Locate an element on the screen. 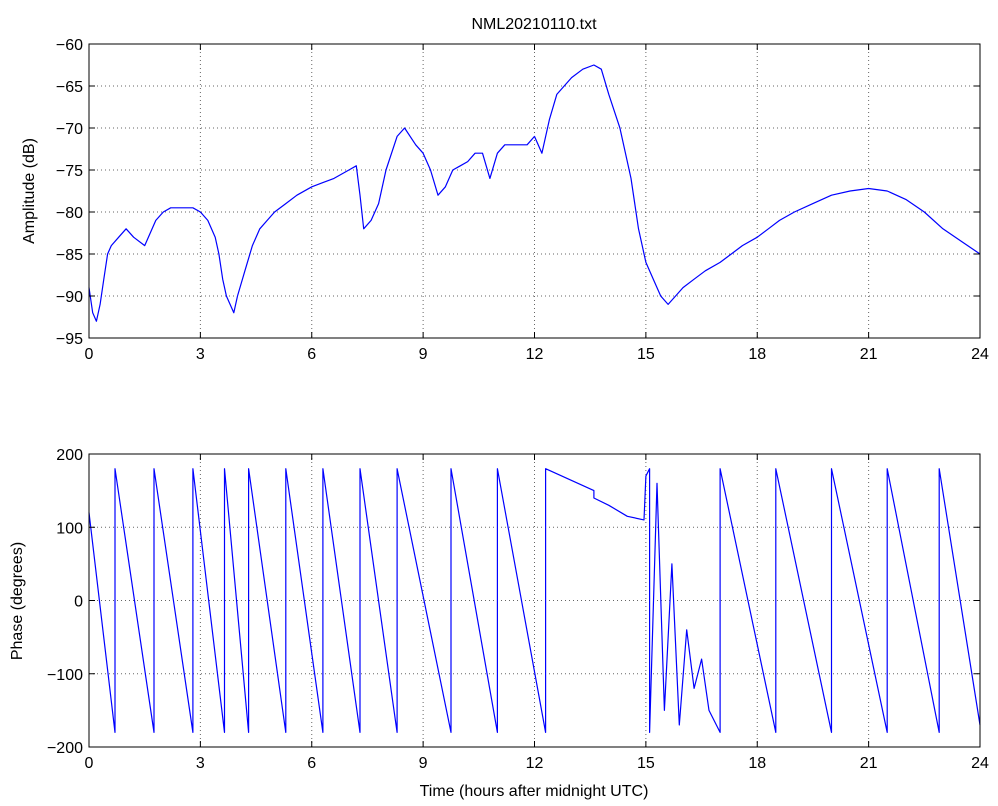 The height and width of the screenshot is (806, 998). amplitude-x-tick-label: 12 is located at coordinates (535, 354).